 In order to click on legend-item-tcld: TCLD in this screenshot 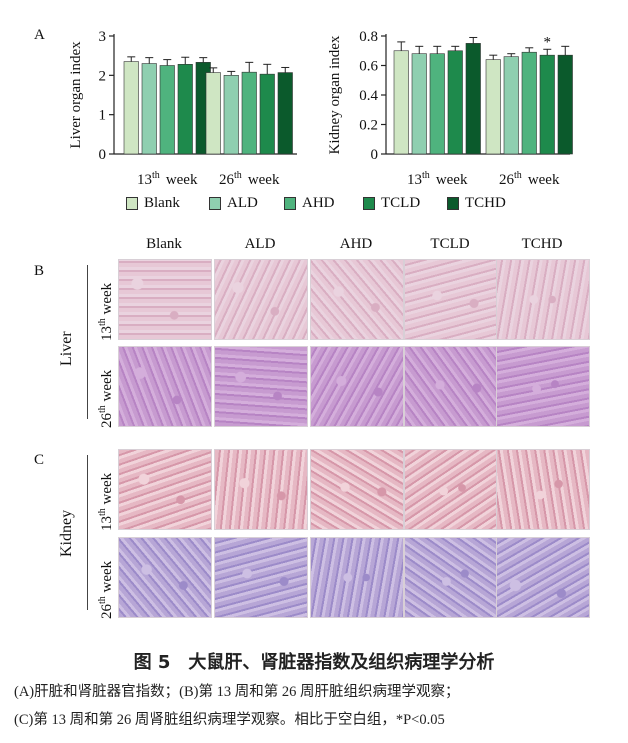, I will do `click(391, 203)`.